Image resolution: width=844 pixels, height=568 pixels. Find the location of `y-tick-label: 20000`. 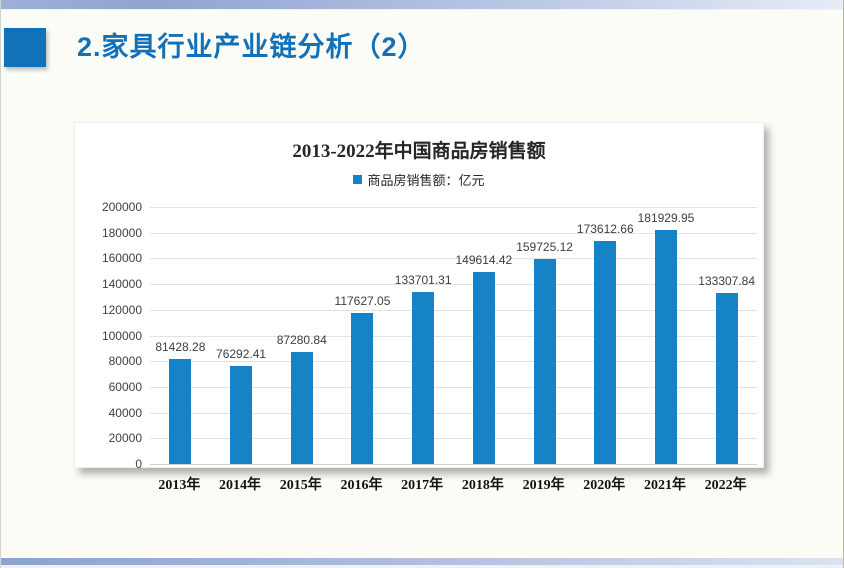

y-tick-label: 20000 is located at coordinates (125, 438).